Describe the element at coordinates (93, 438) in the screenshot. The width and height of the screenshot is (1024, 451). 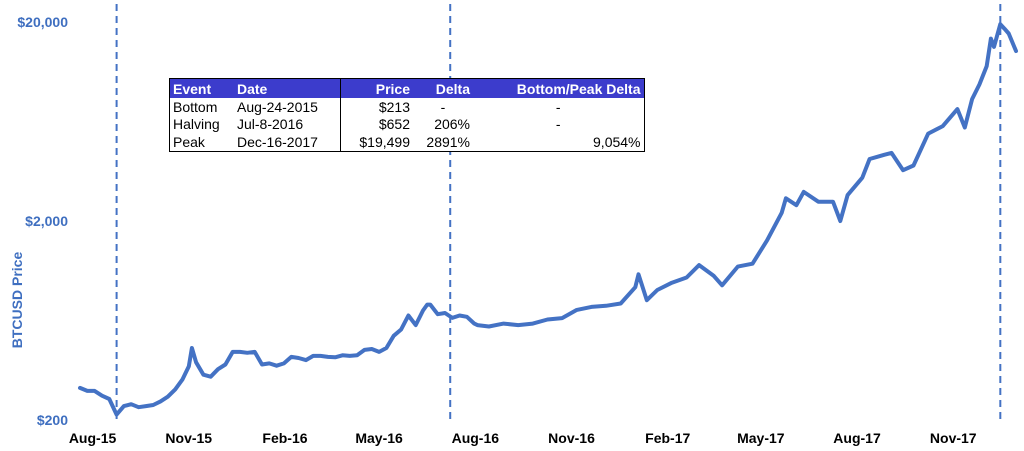
I see `x-tick-label: Aug-15` at that location.